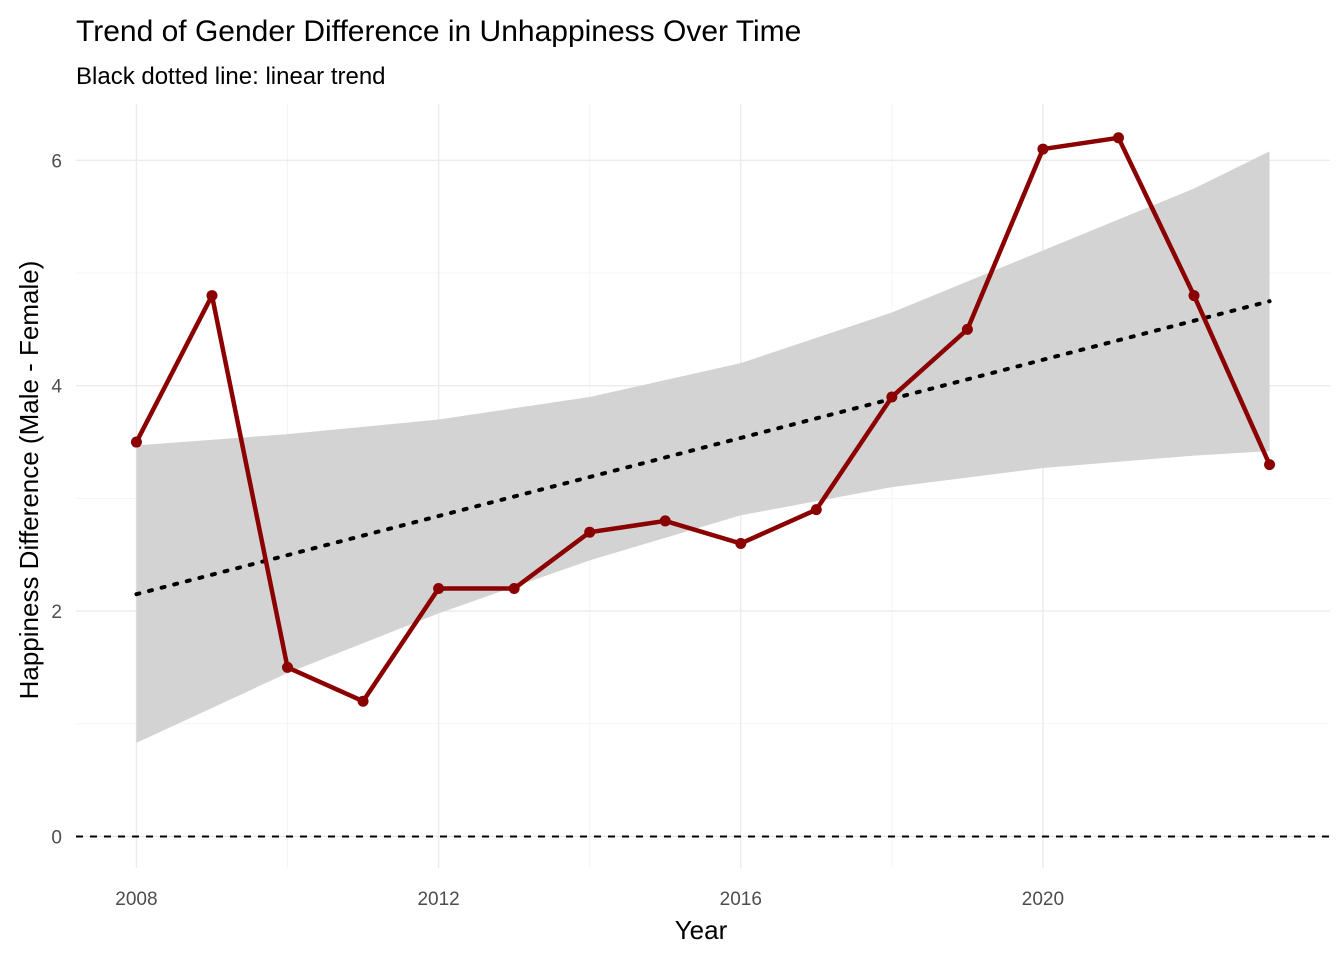  What do you see at coordinates (56, 837) in the screenshot?
I see `y-tick-label: 0` at bounding box center [56, 837].